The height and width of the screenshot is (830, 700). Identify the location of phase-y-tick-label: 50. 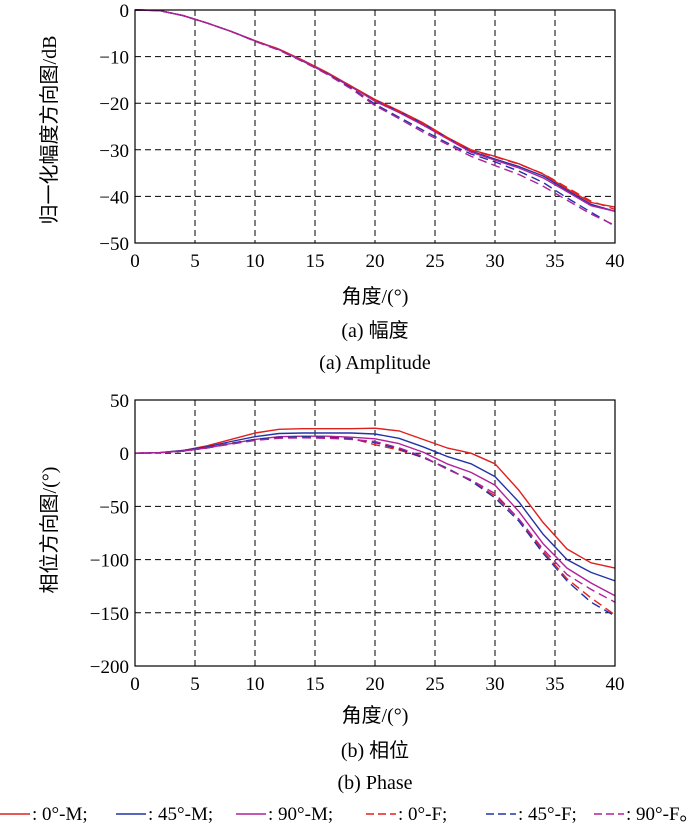
(119, 401).